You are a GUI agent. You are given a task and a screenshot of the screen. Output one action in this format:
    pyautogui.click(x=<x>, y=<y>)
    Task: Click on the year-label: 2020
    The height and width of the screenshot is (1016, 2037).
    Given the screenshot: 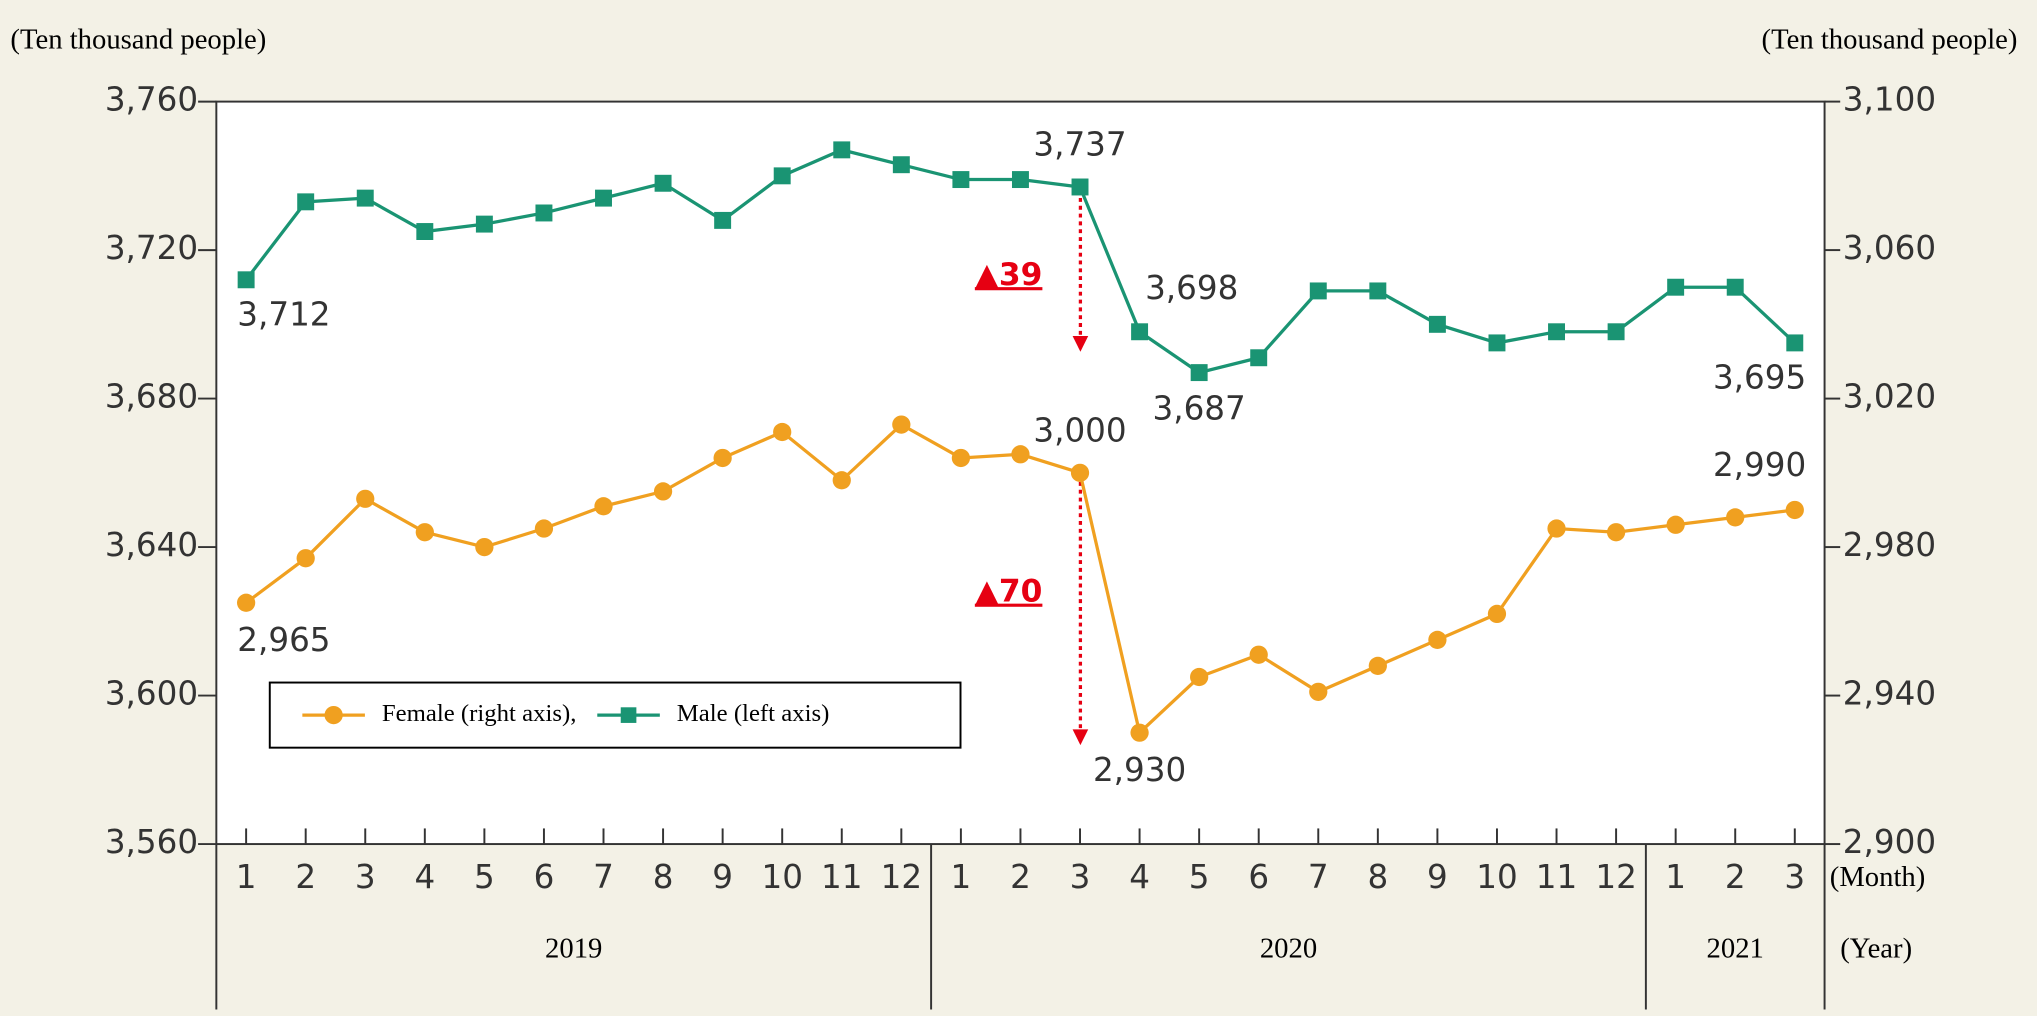 What is the action you would take?
    pyautogui.click(x=1288, y=948)
    